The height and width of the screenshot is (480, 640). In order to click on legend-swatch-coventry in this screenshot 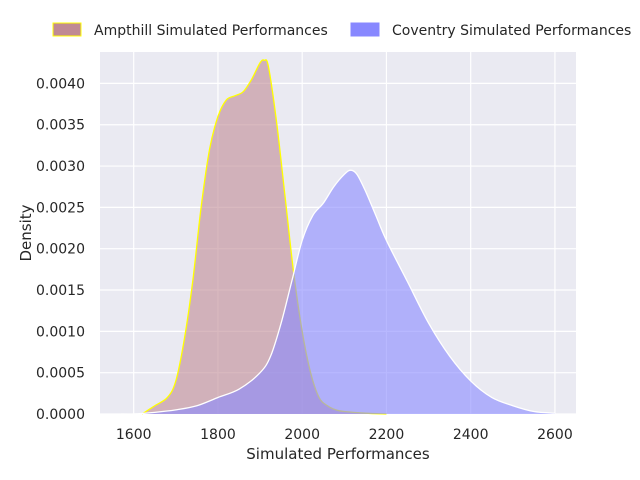, I will do `click(365, 29)`.